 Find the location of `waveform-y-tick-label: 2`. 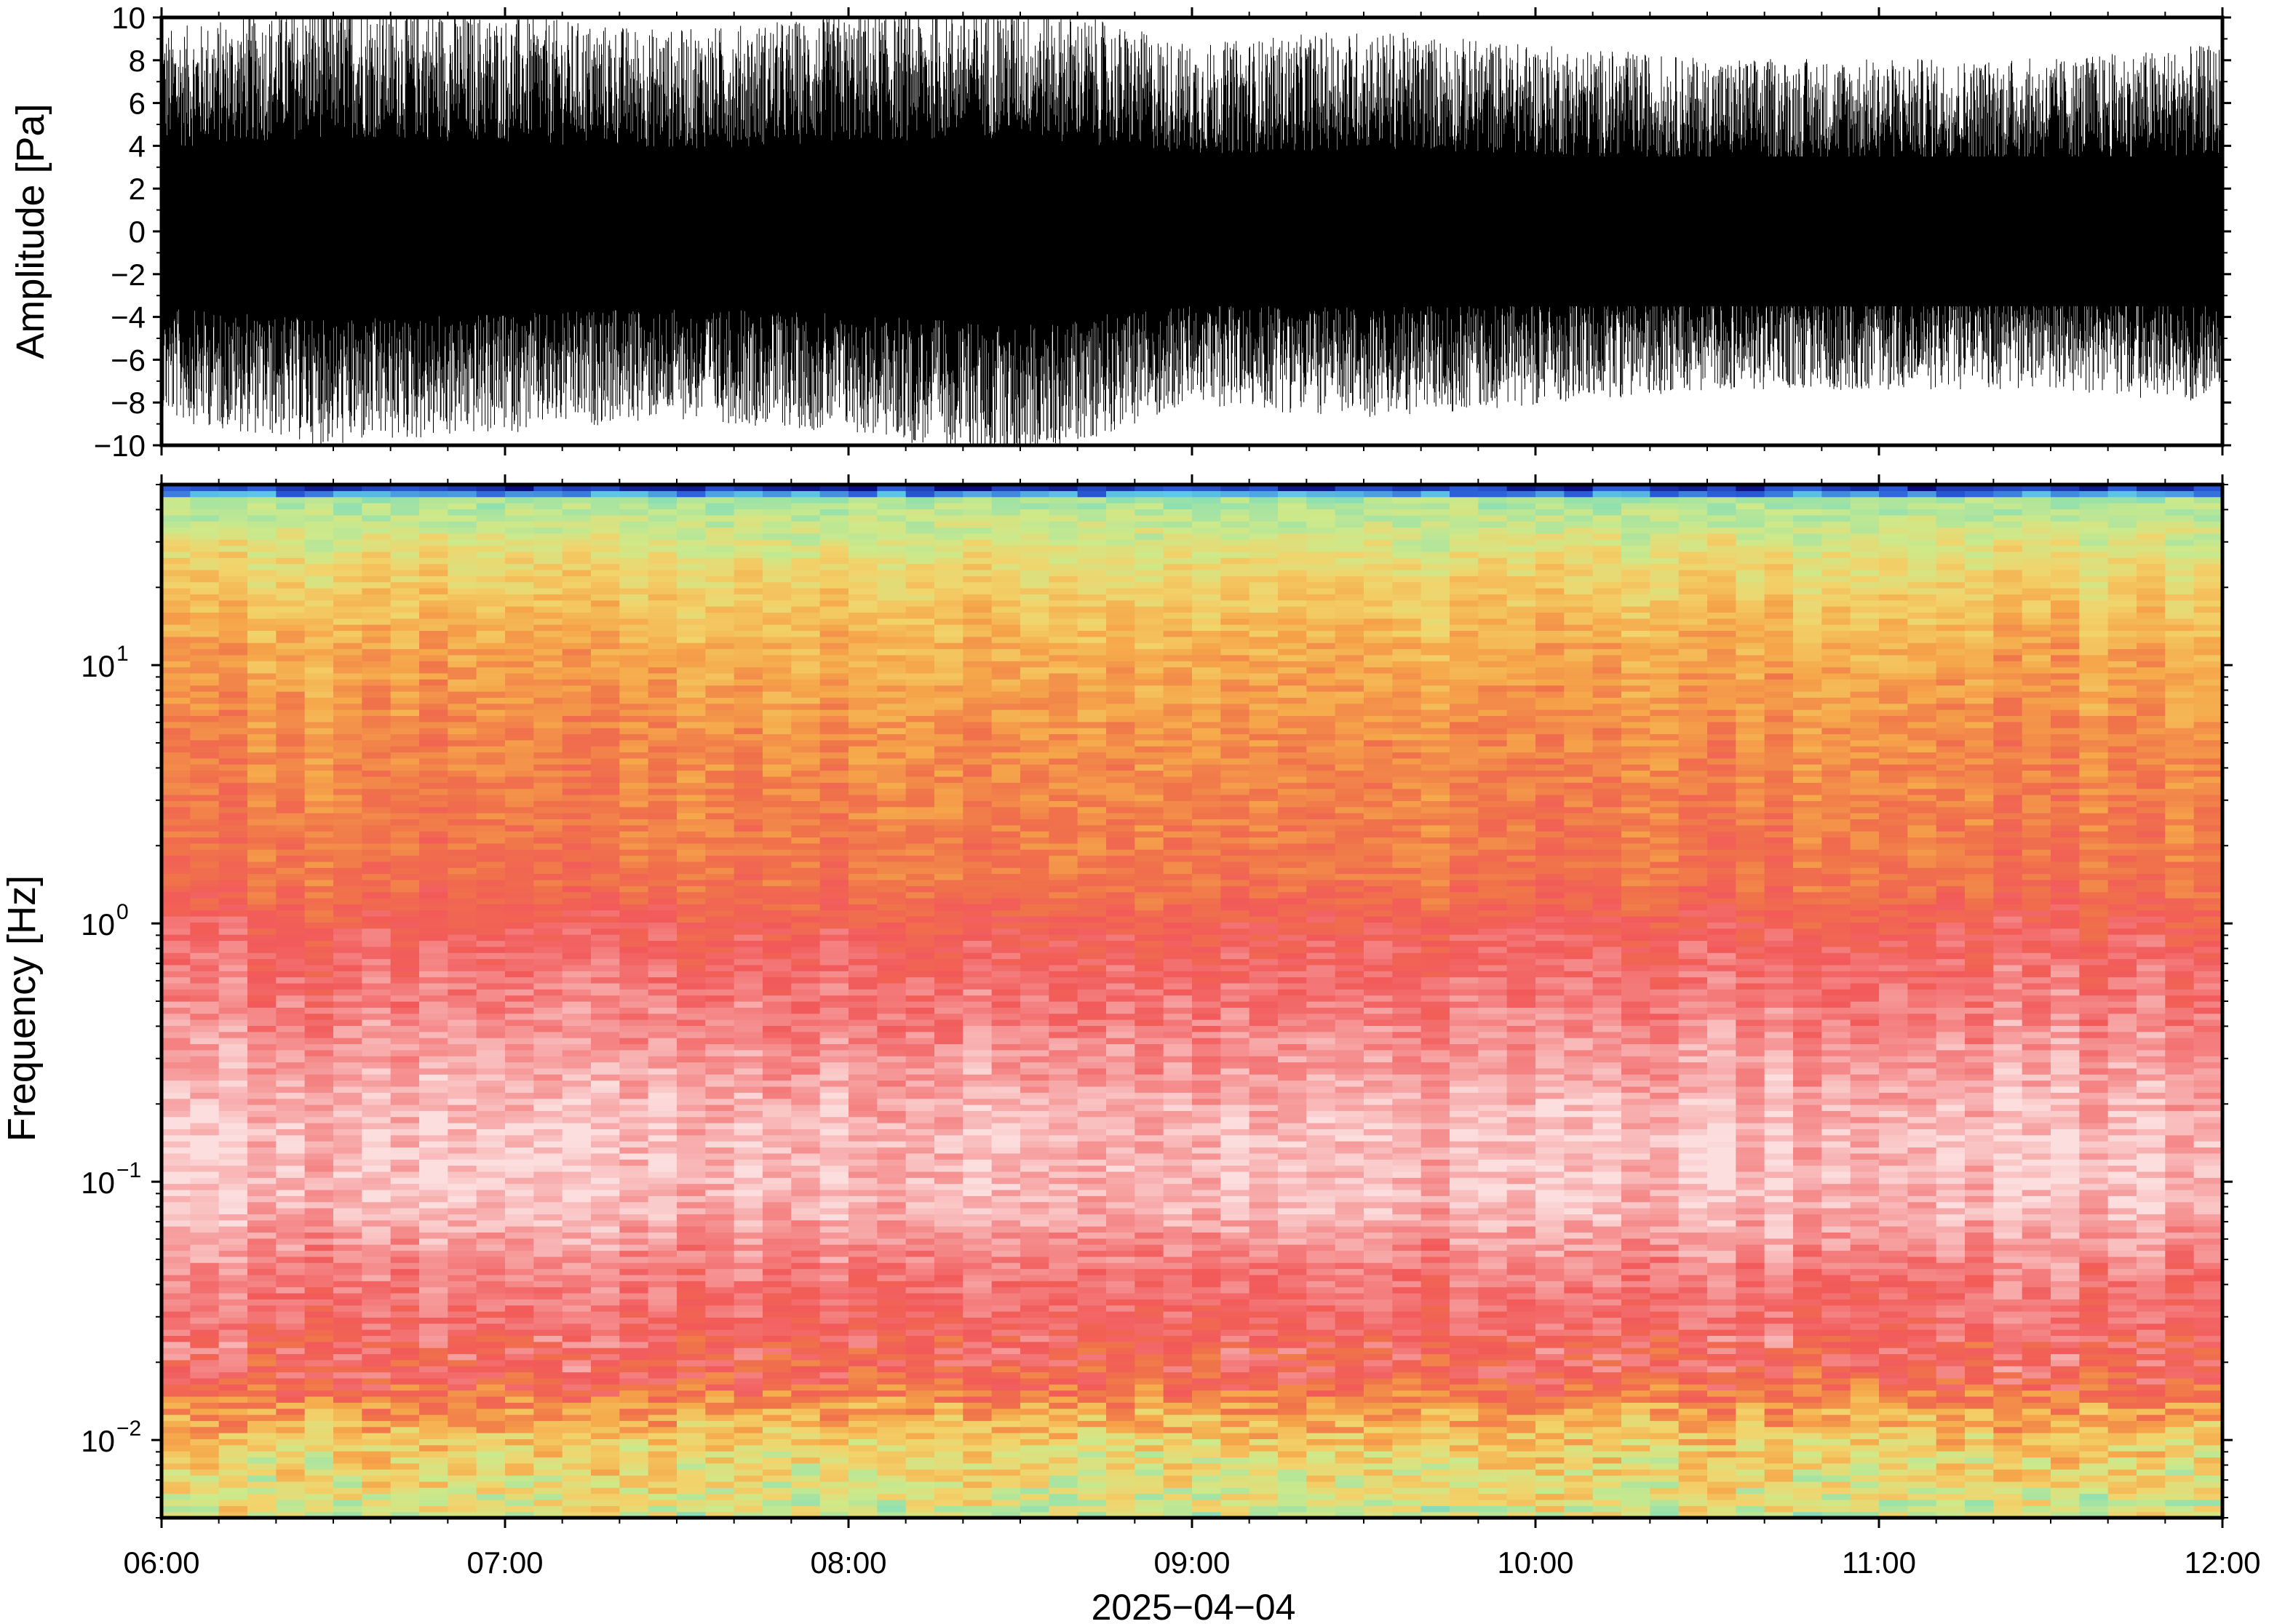

waveform-y-tick-label: 2 is located at coordinates (137, 189).